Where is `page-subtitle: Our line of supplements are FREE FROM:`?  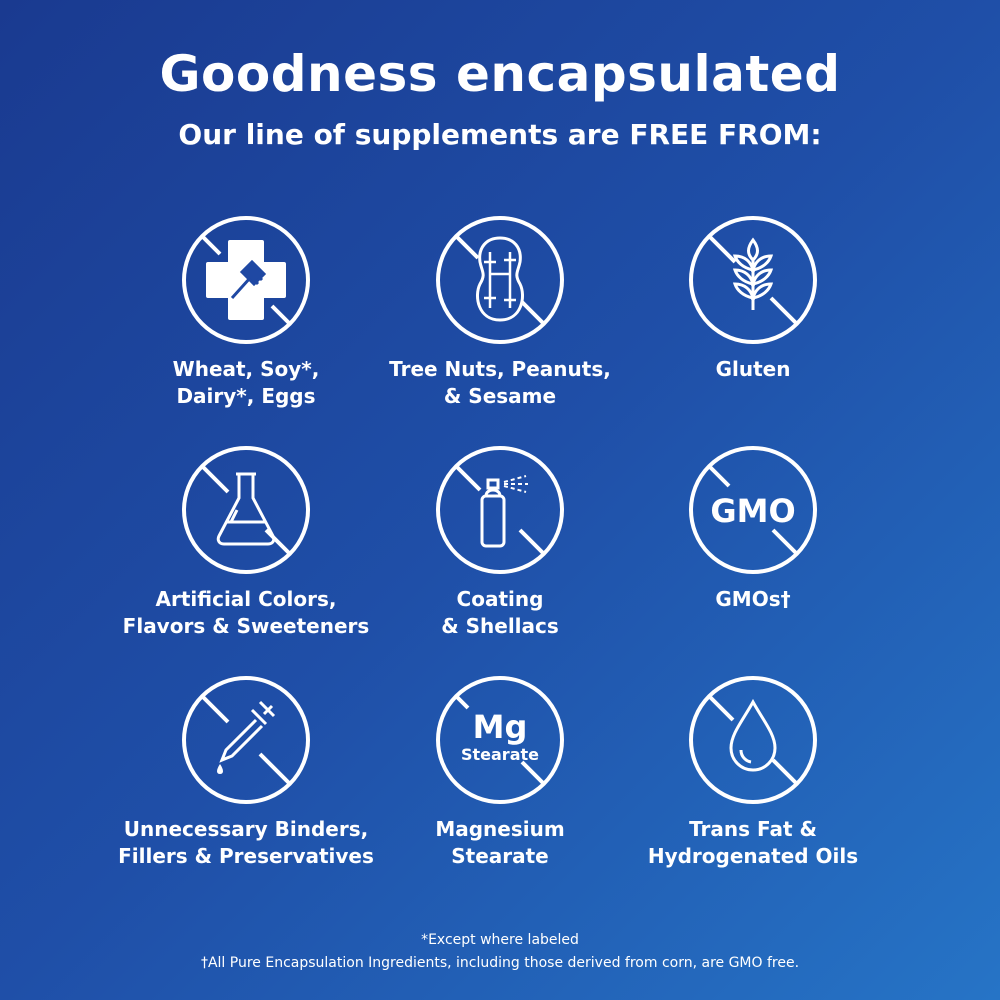 page-subtitle: Our line of supplements are FREE FROM: is located at coordinates (500, 134).